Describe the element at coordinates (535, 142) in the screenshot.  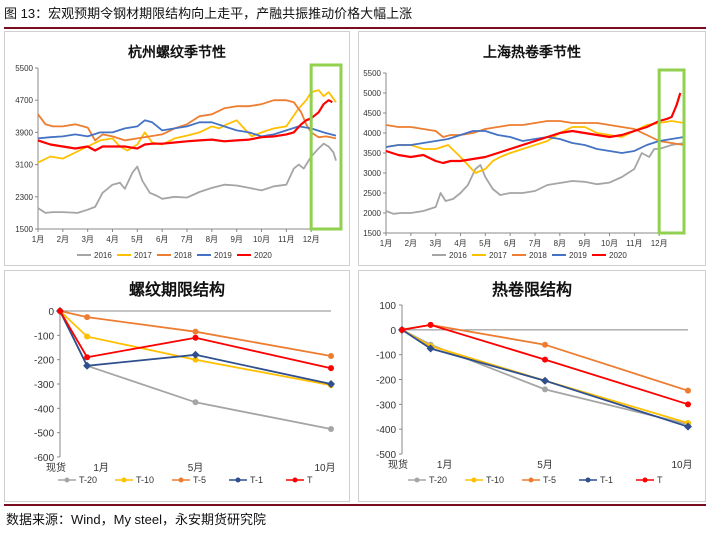
I see `series-line-2019` at that location.